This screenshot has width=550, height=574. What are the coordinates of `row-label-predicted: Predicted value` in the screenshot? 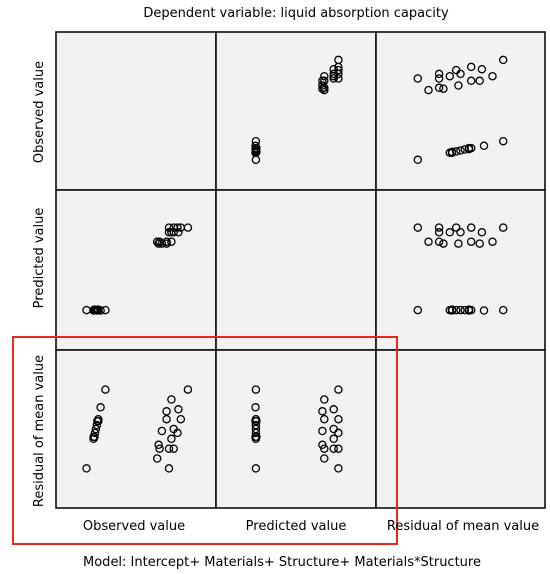 It's located at (39, 258).